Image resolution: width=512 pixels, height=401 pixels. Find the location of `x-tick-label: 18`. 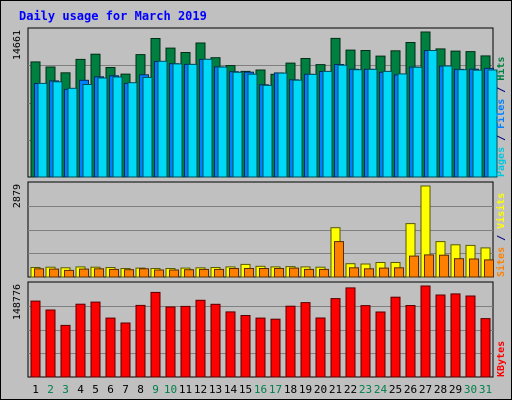

x-tick-label: 18 is located at coordinates (290, 389).